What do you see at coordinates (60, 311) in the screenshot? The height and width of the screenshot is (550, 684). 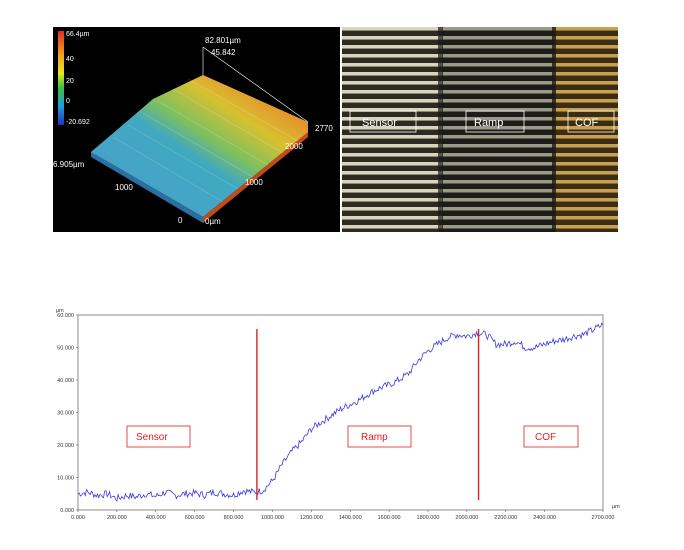 I see `y-unit-label: µm` at bounding box center [60, 311].